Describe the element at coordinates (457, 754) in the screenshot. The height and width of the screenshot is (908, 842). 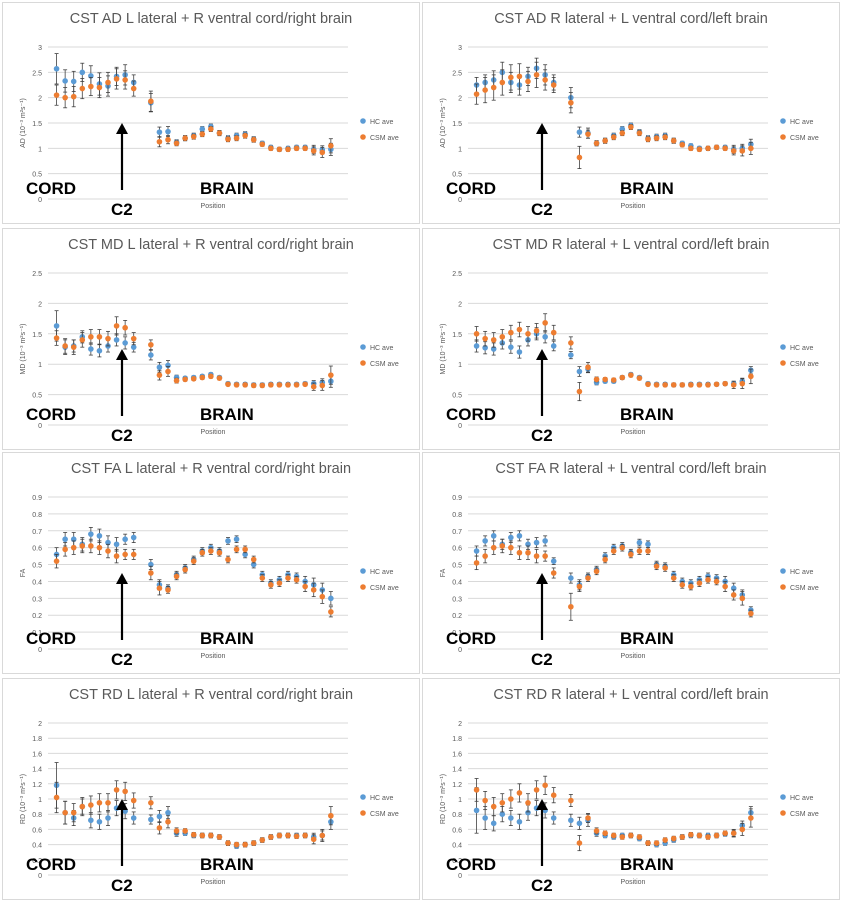
I see `y-tick-label: 1.6` at that location.